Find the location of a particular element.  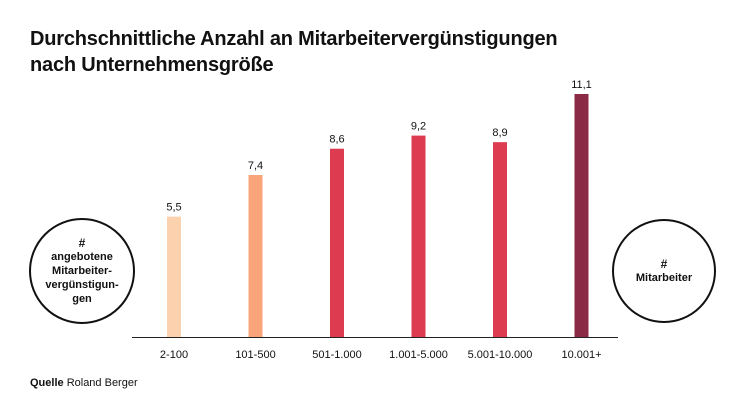

value-label-5.001-10.000: 8,9 is located at coordinates (499, 133).